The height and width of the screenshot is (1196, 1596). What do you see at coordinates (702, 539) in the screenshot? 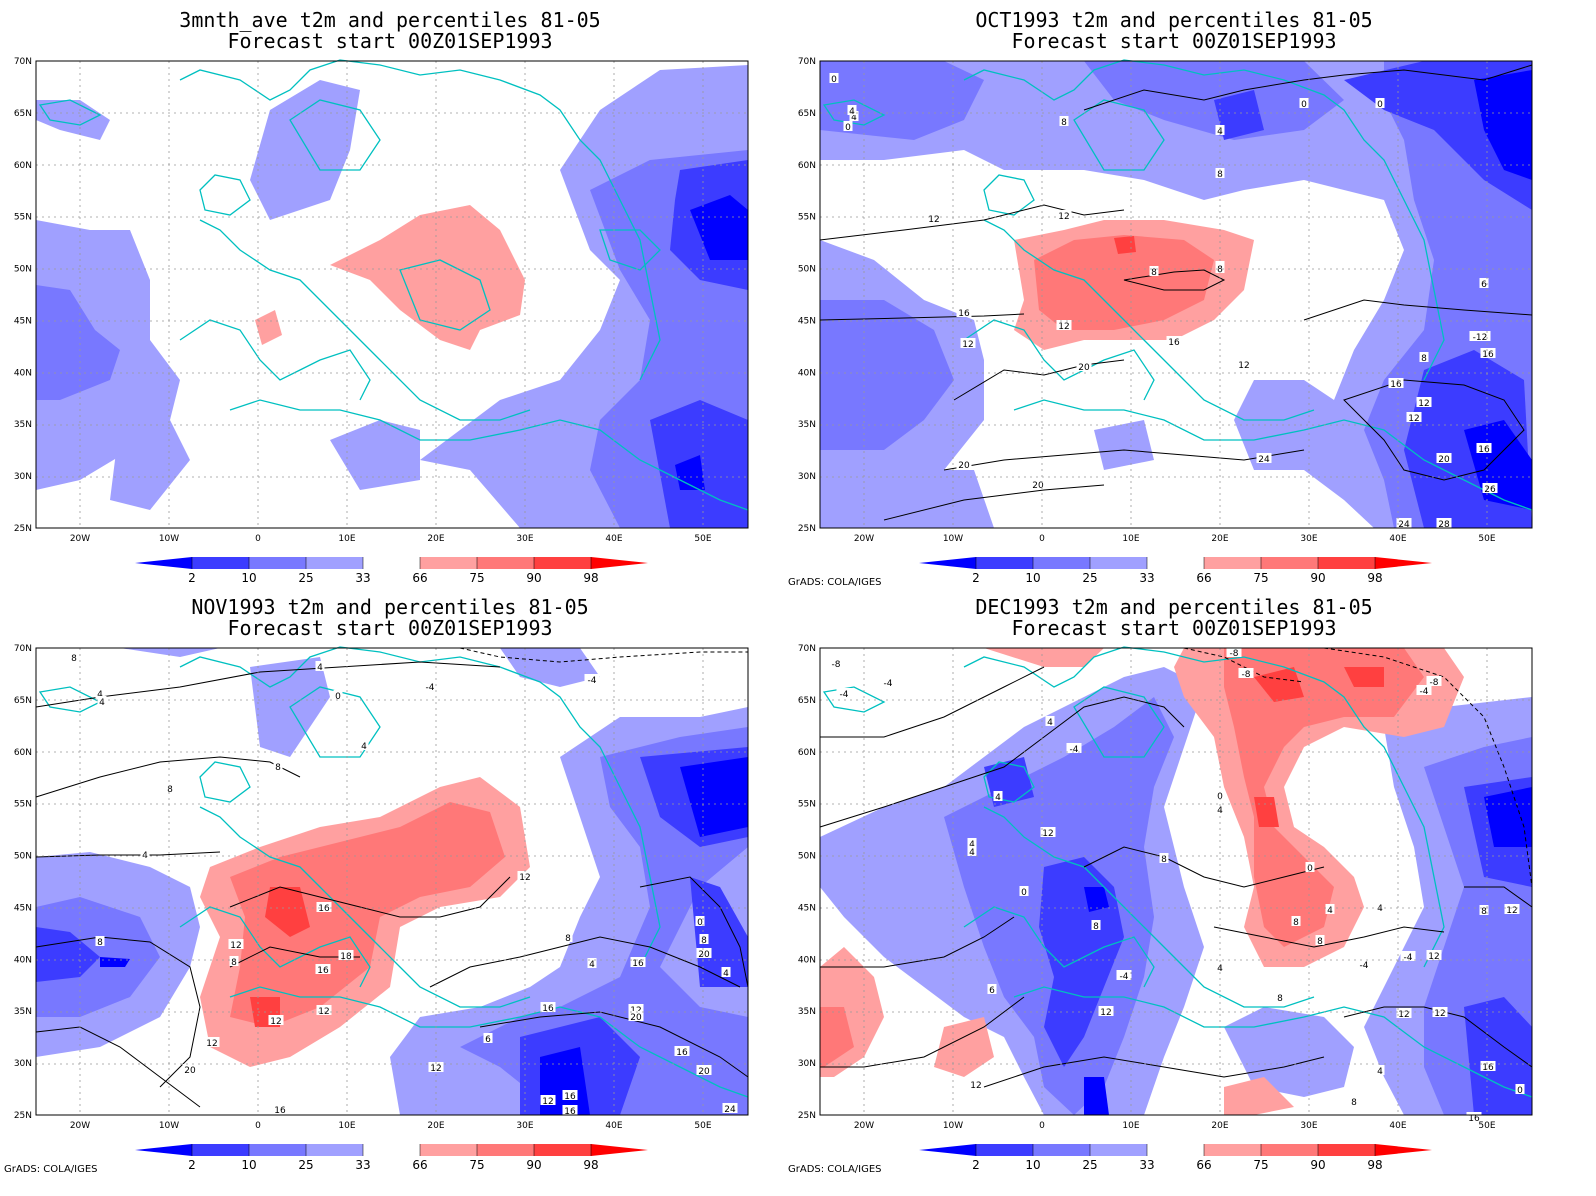
I see `lon-tick-label: 50E` at bounding box center [702, 539].